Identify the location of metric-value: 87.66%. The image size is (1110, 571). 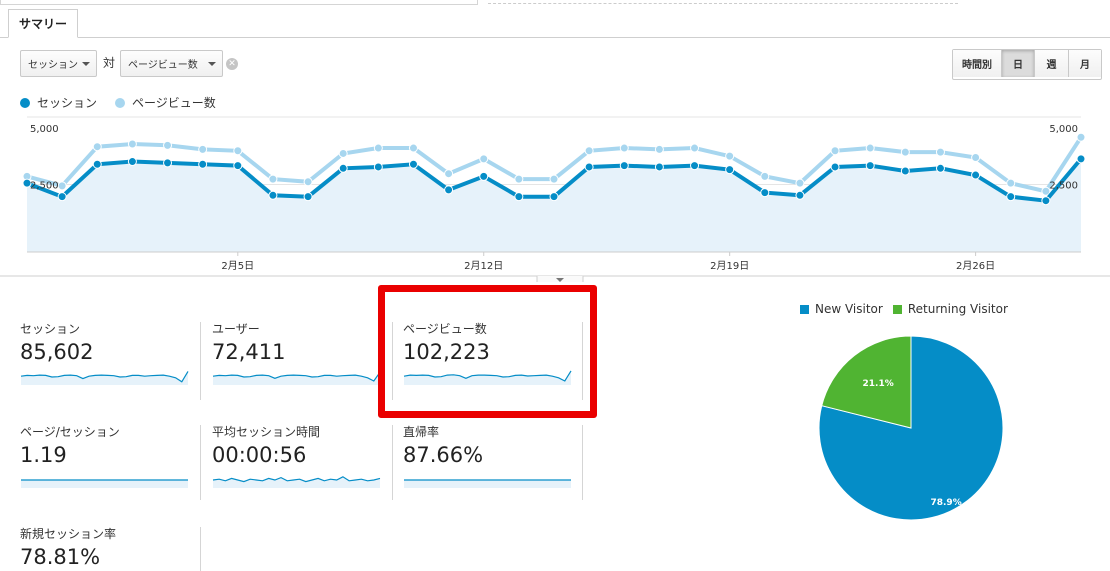
(443, 455).